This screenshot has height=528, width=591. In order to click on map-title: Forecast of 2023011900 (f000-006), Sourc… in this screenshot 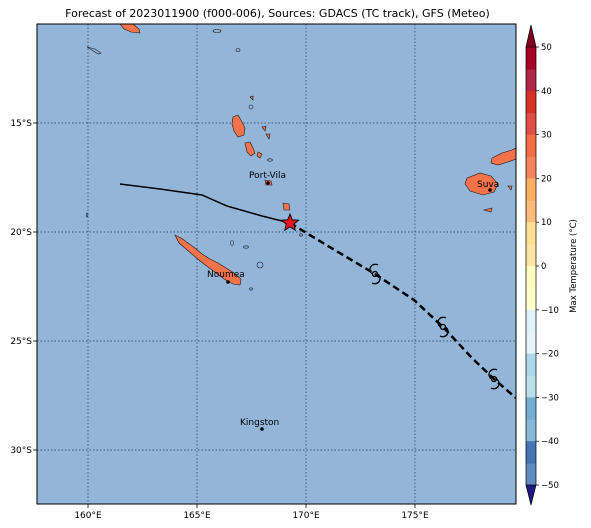, I will do `click(277, 13)`.